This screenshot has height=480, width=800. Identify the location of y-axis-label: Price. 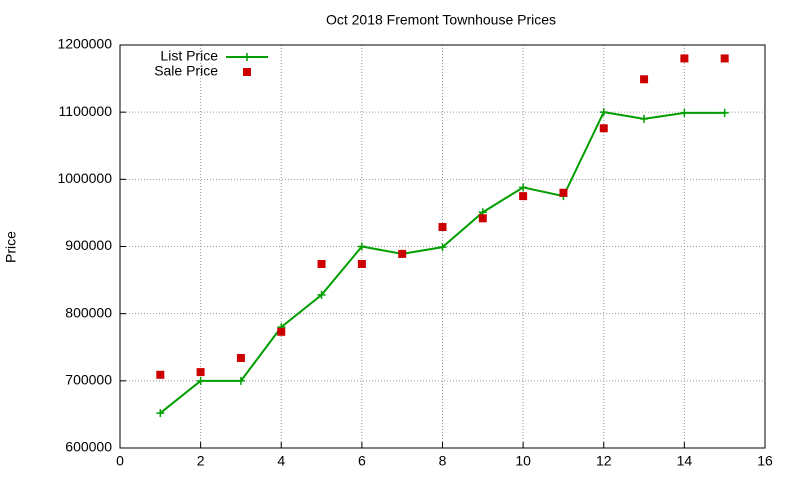
(11, 247).